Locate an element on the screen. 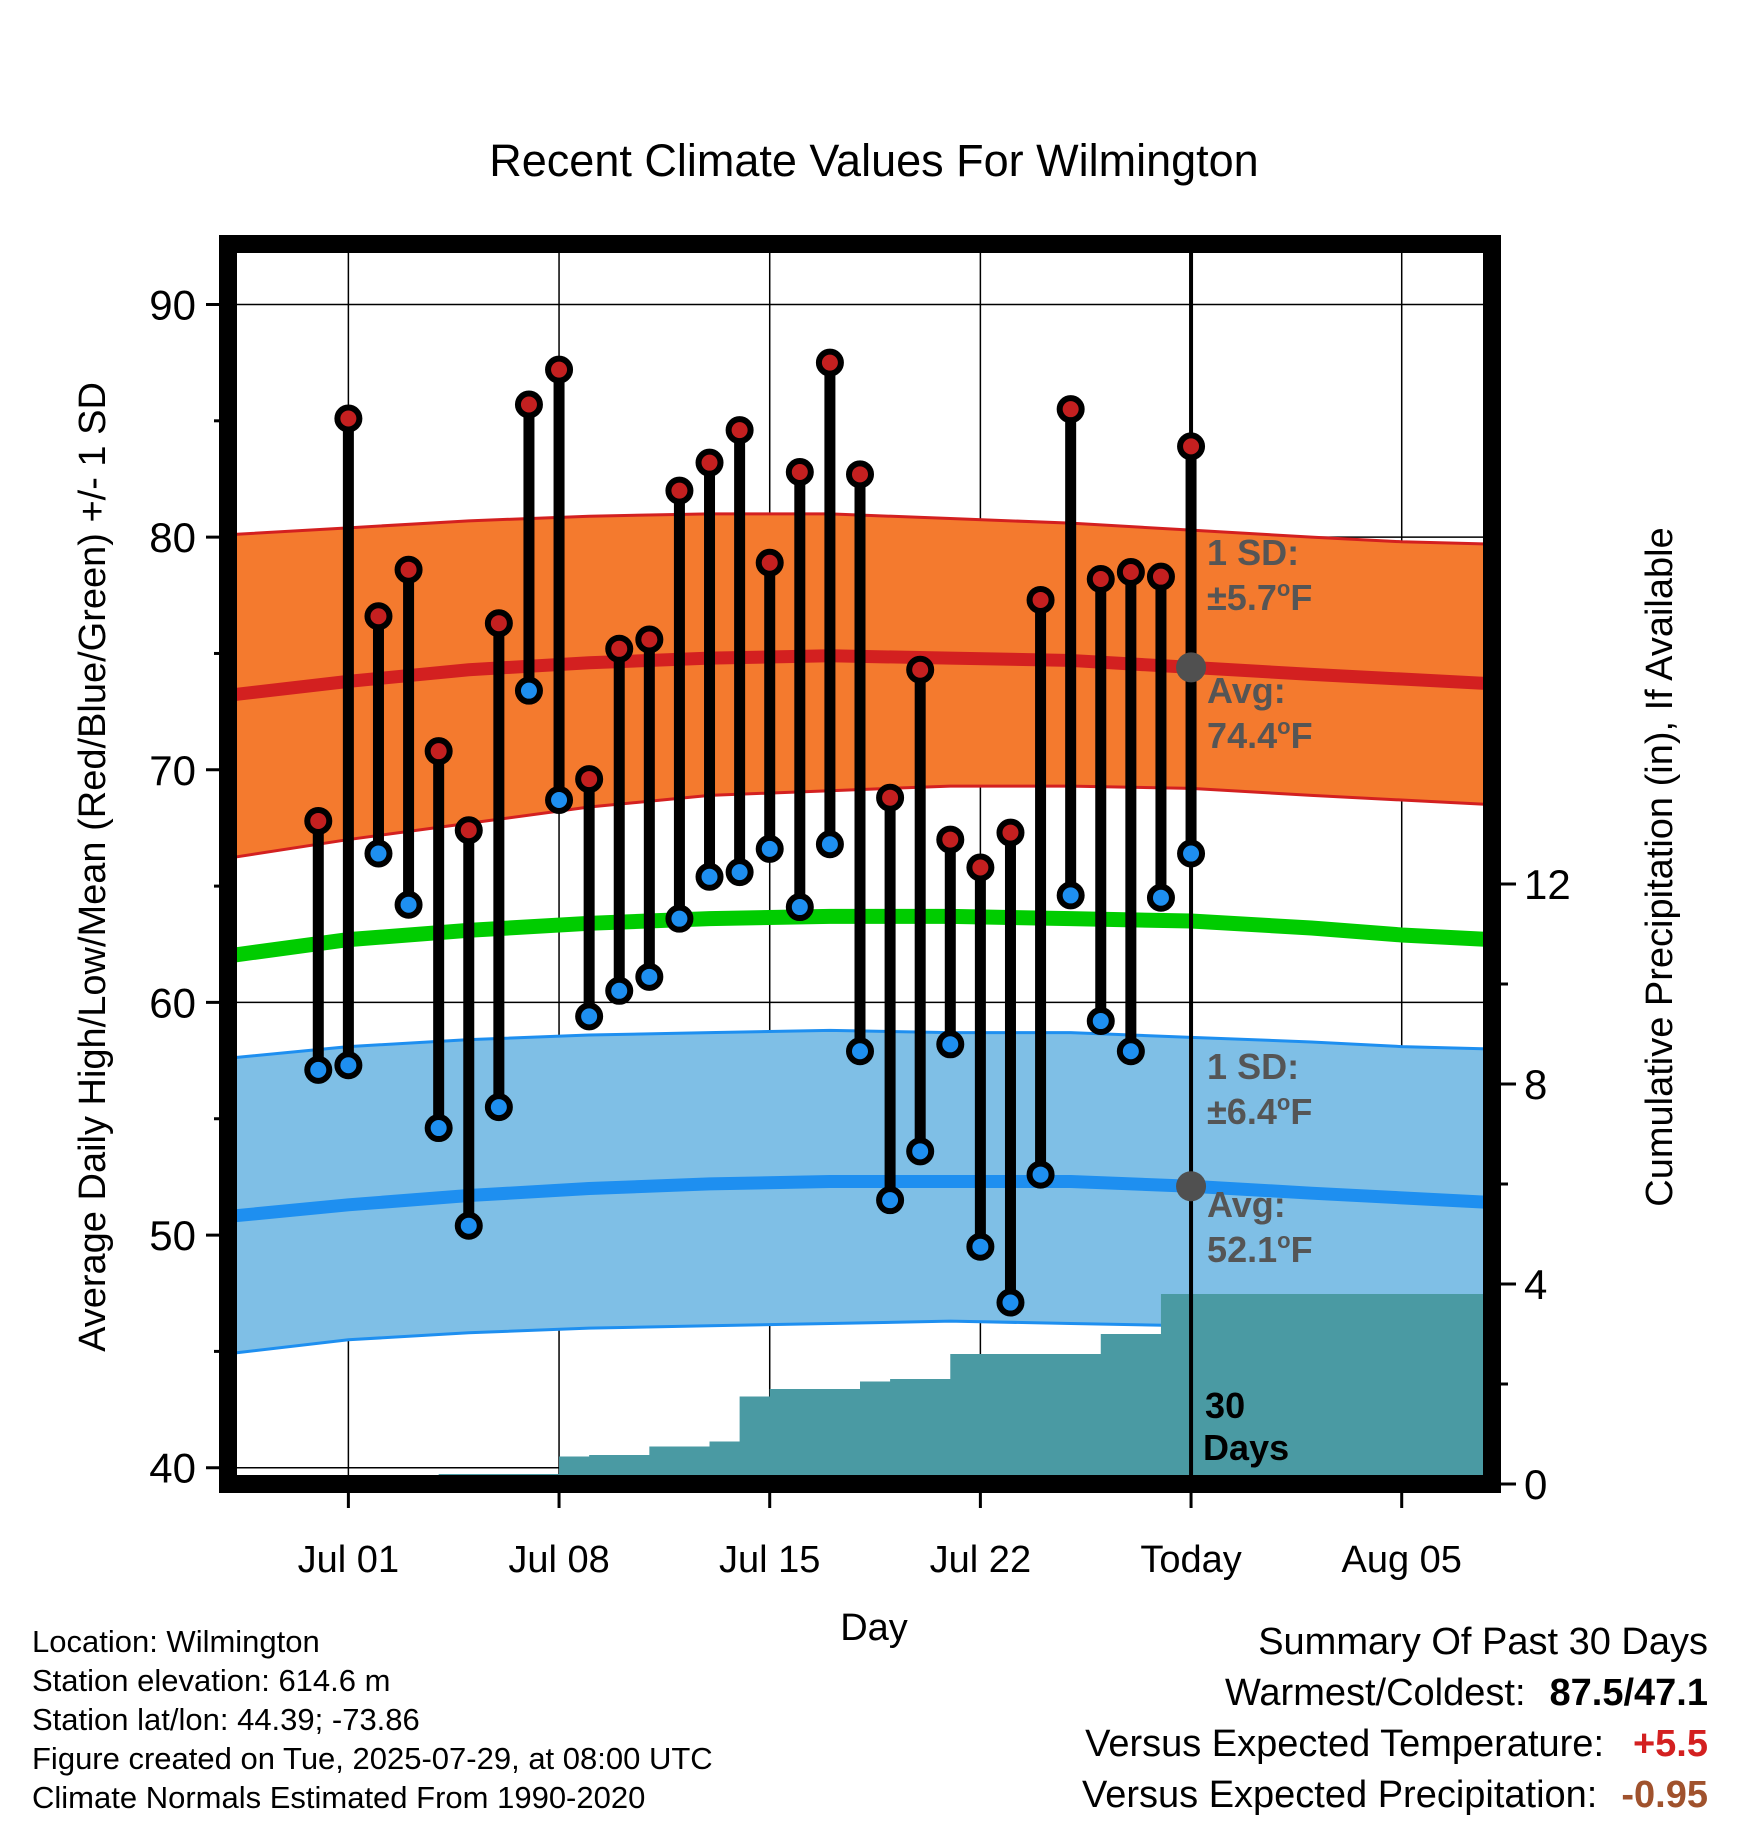 The image size is (1748, 1828). warmest-coldest-label: Warmest/Coldest: is located at coordinates (1375, 1693).